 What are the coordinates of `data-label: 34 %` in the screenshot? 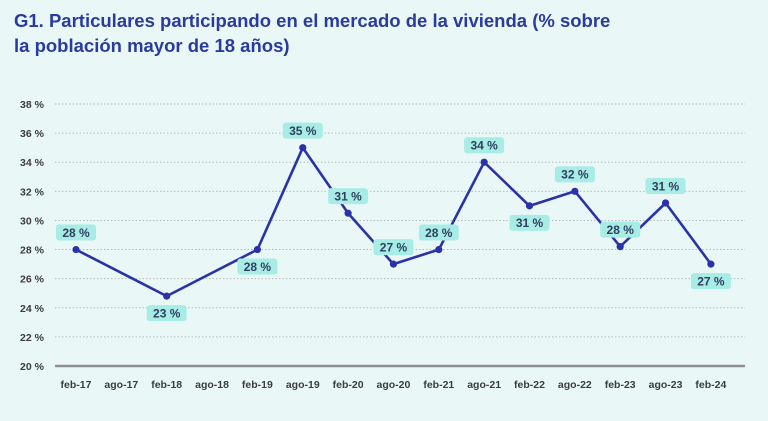 It's located at (484, 146).